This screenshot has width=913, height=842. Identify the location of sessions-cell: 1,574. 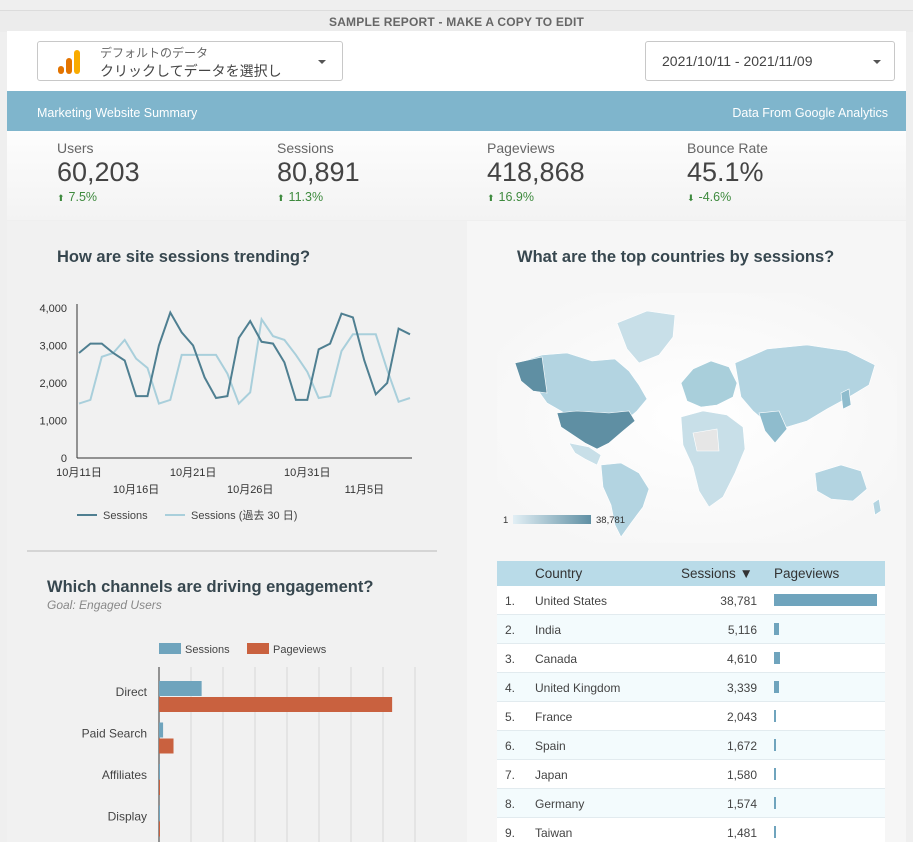
(741, 804).